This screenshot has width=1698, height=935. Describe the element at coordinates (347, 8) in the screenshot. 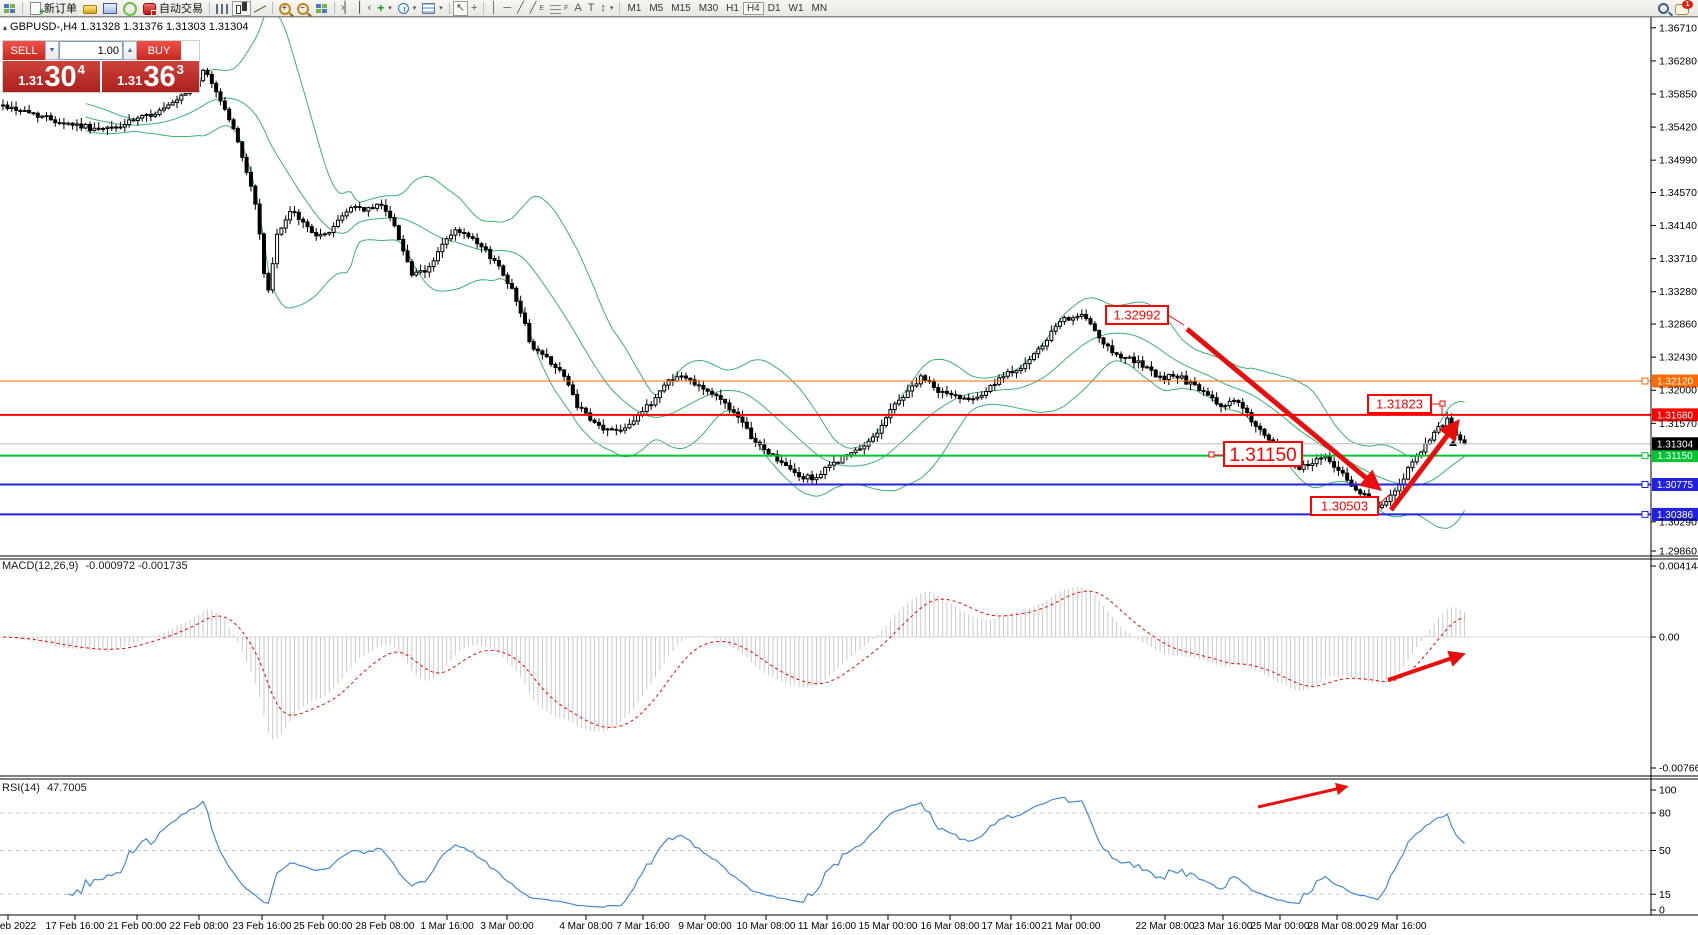

I see `auto-scroll-button: ›▏` at that location.